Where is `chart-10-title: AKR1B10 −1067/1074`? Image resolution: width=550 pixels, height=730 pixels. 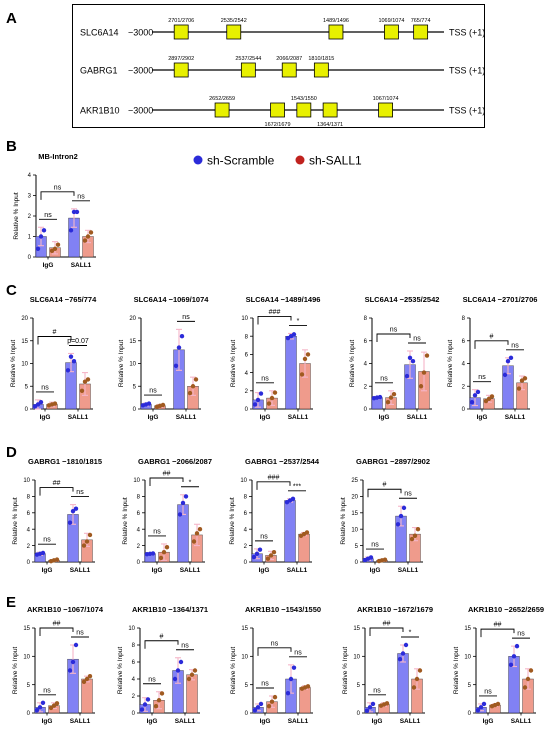 chart-10-title: AKR1B10 −1067/1074 is located at coordinates (65, 609).